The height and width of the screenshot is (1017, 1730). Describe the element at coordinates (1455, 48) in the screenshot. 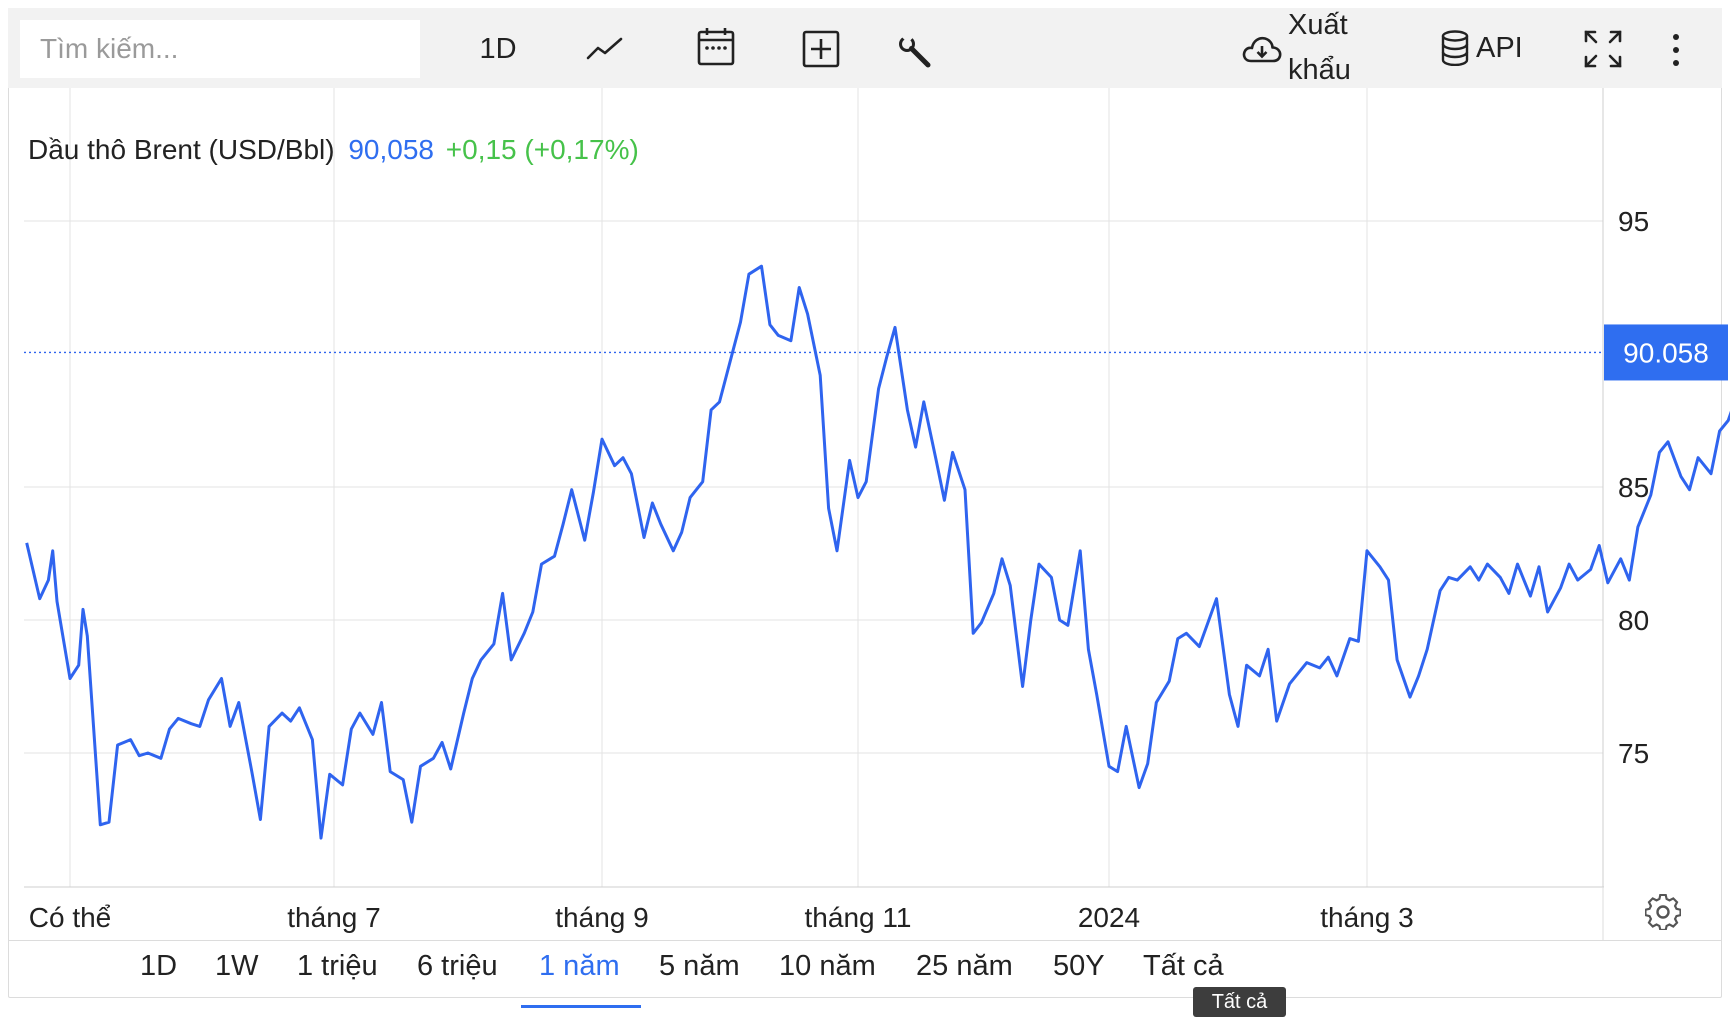

I see `database-icon` at that location.